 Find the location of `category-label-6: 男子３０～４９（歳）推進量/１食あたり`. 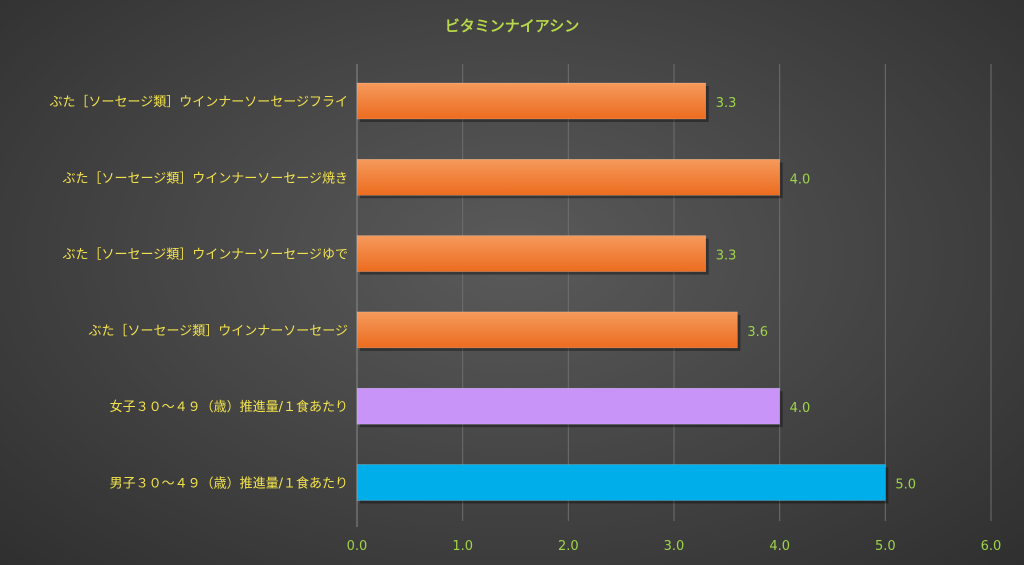

category-label-6: 男子３０～４９（歳）推進量/１食あたり is located at coordinates (229, 484).